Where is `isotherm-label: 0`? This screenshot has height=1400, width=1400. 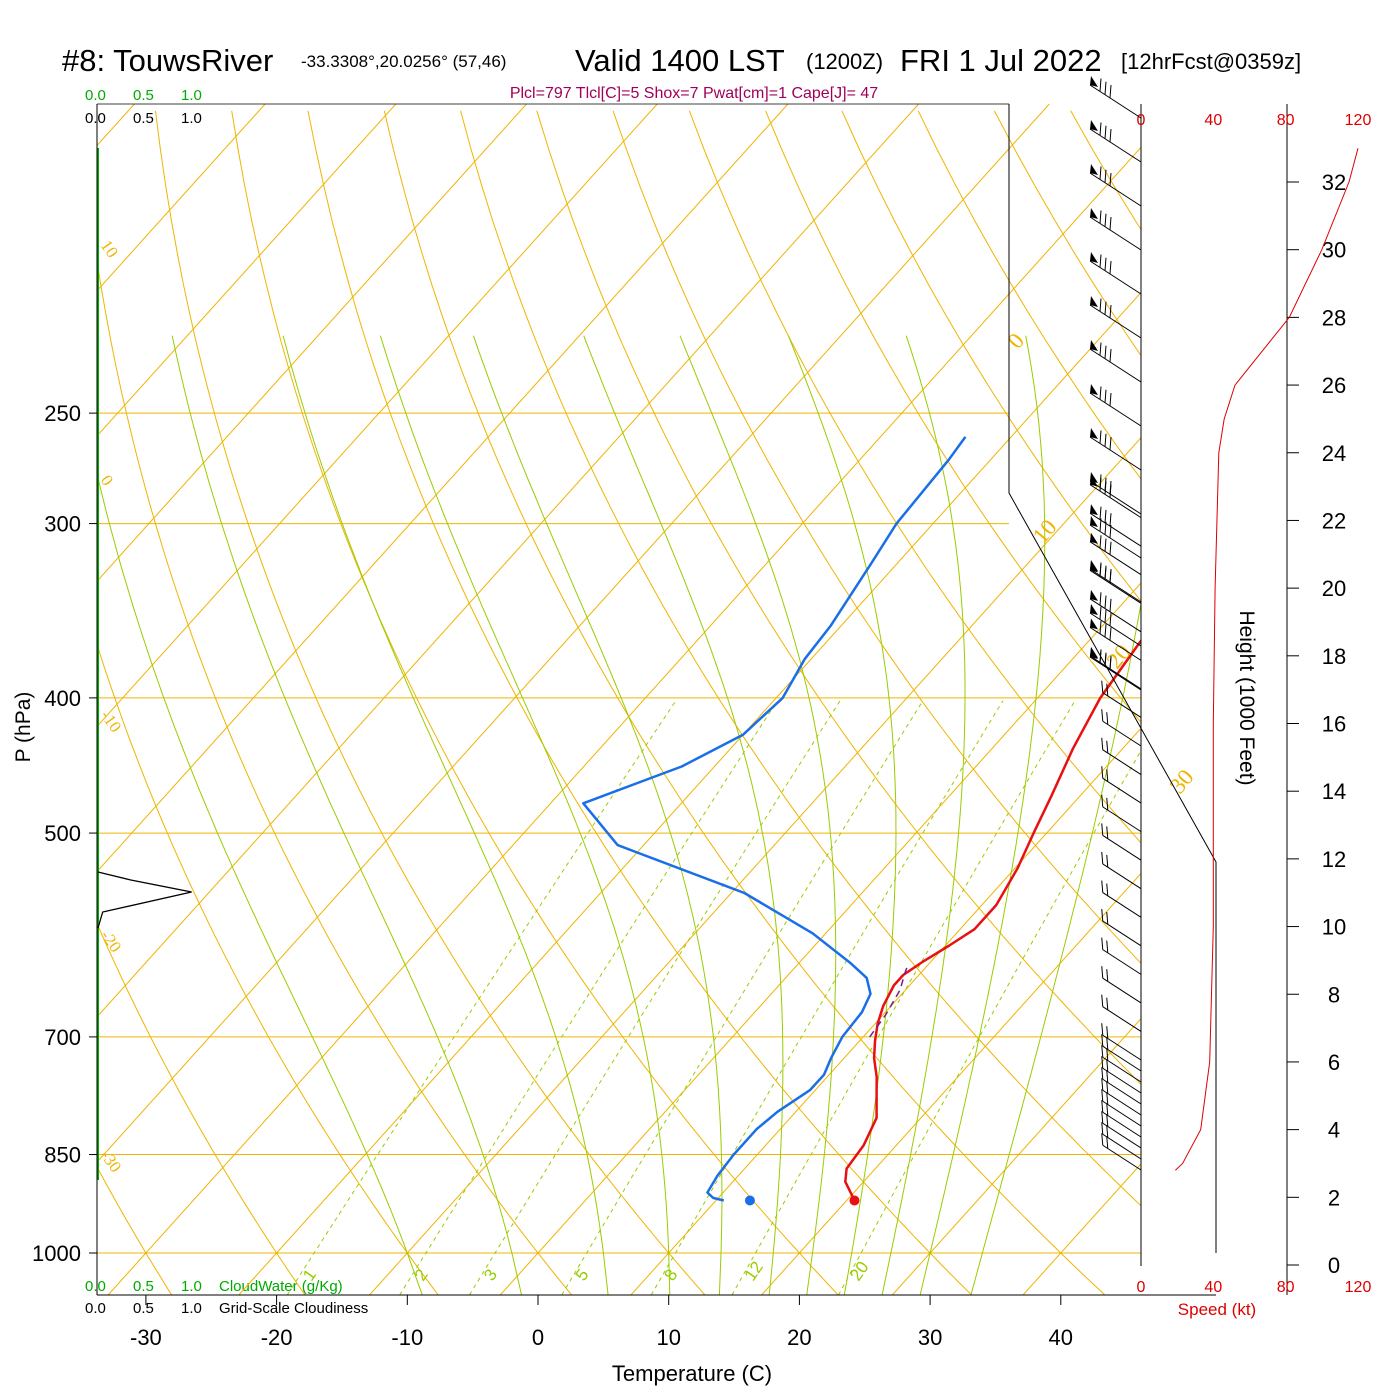 isotherm-label: 0 is located at coordinates (107, 480).